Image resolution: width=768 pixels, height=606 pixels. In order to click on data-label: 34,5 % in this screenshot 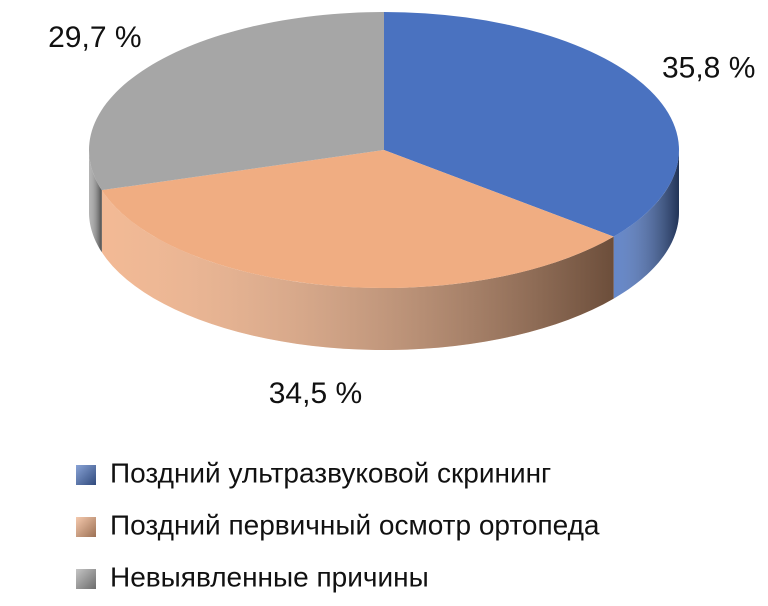, I will do `click(315, 393)`.